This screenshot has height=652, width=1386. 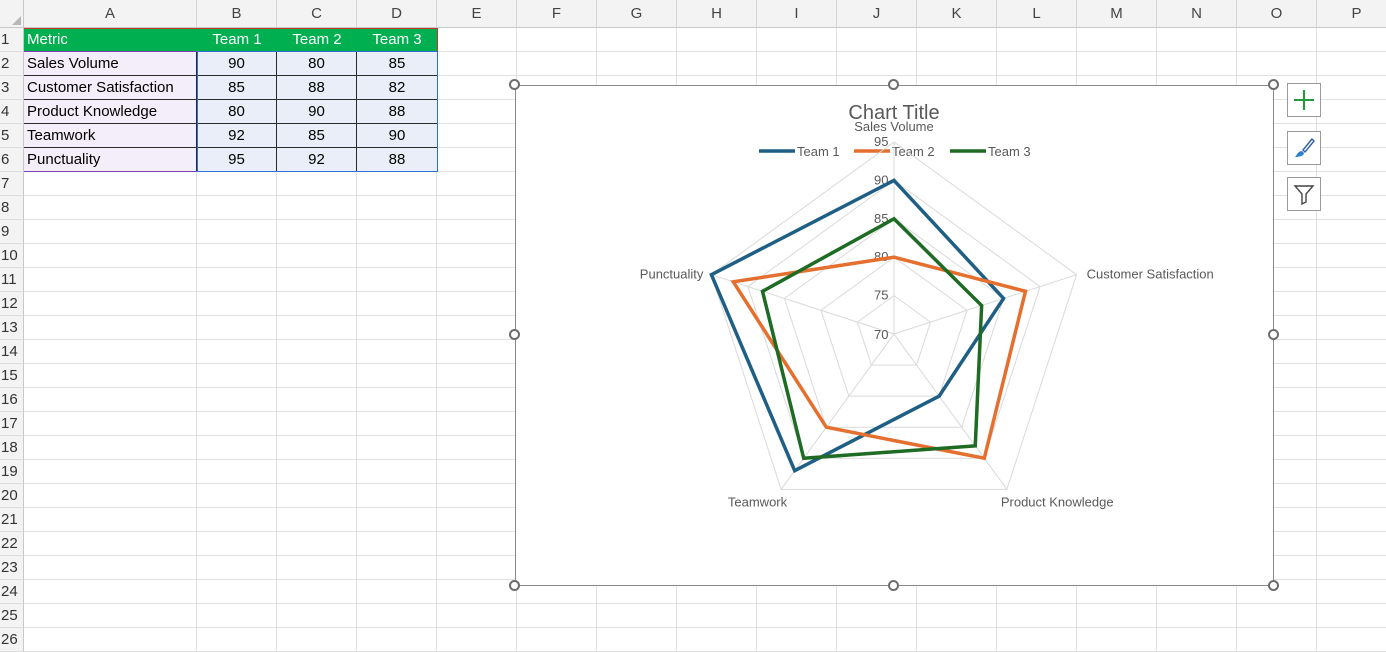 I want to click on row-header-16: 16, so click(x=12, y=400).